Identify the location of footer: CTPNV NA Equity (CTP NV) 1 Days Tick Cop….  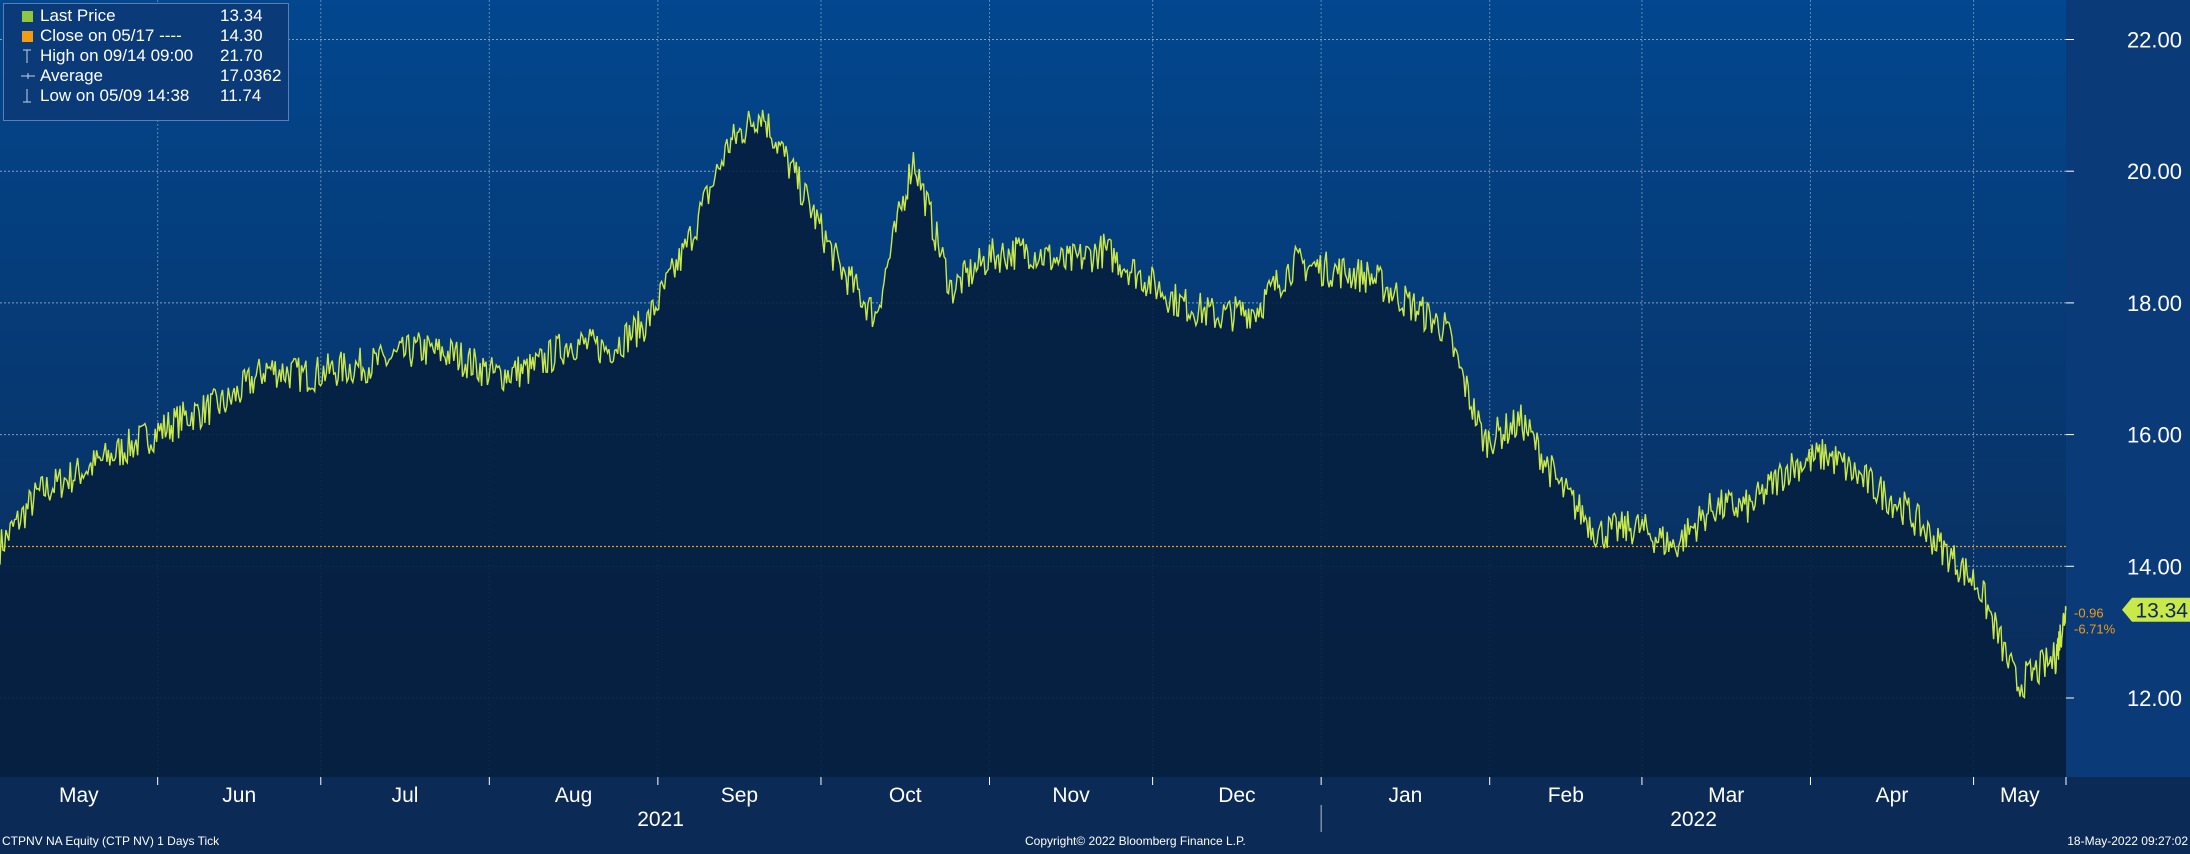
(1095, 840).